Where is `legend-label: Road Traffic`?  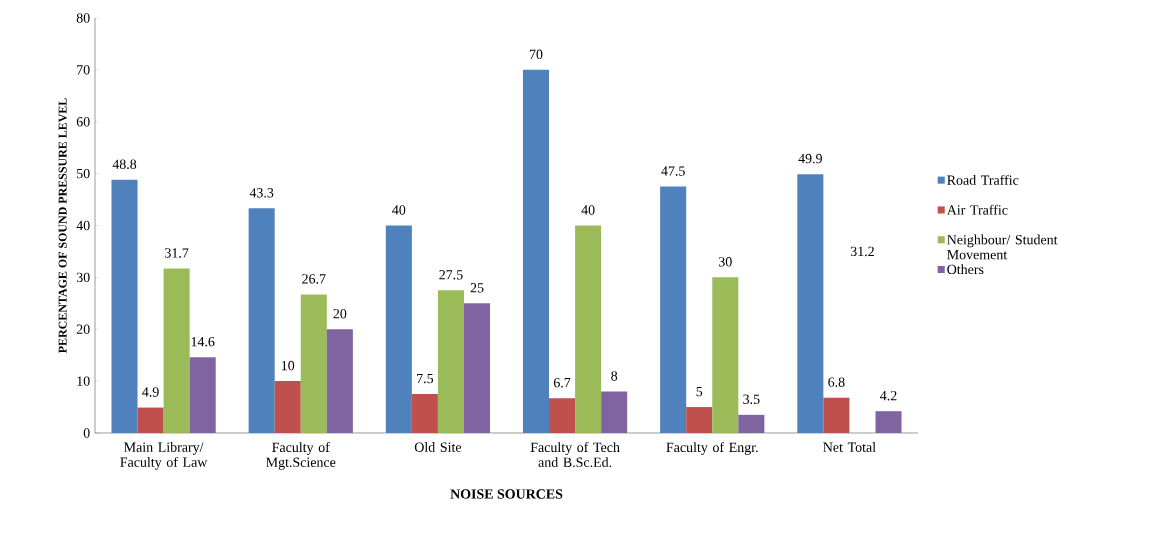
legend-label: Road Traffic is located at coordinates (983, 179).